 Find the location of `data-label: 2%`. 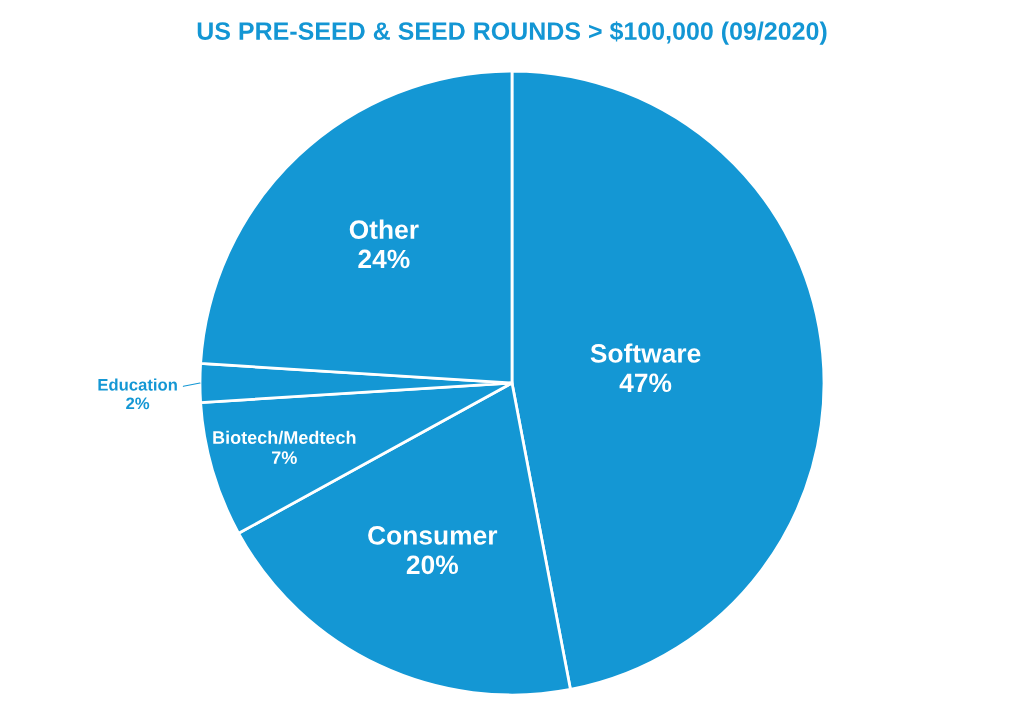

data-label: 2% is located at coordinates (138, 403).